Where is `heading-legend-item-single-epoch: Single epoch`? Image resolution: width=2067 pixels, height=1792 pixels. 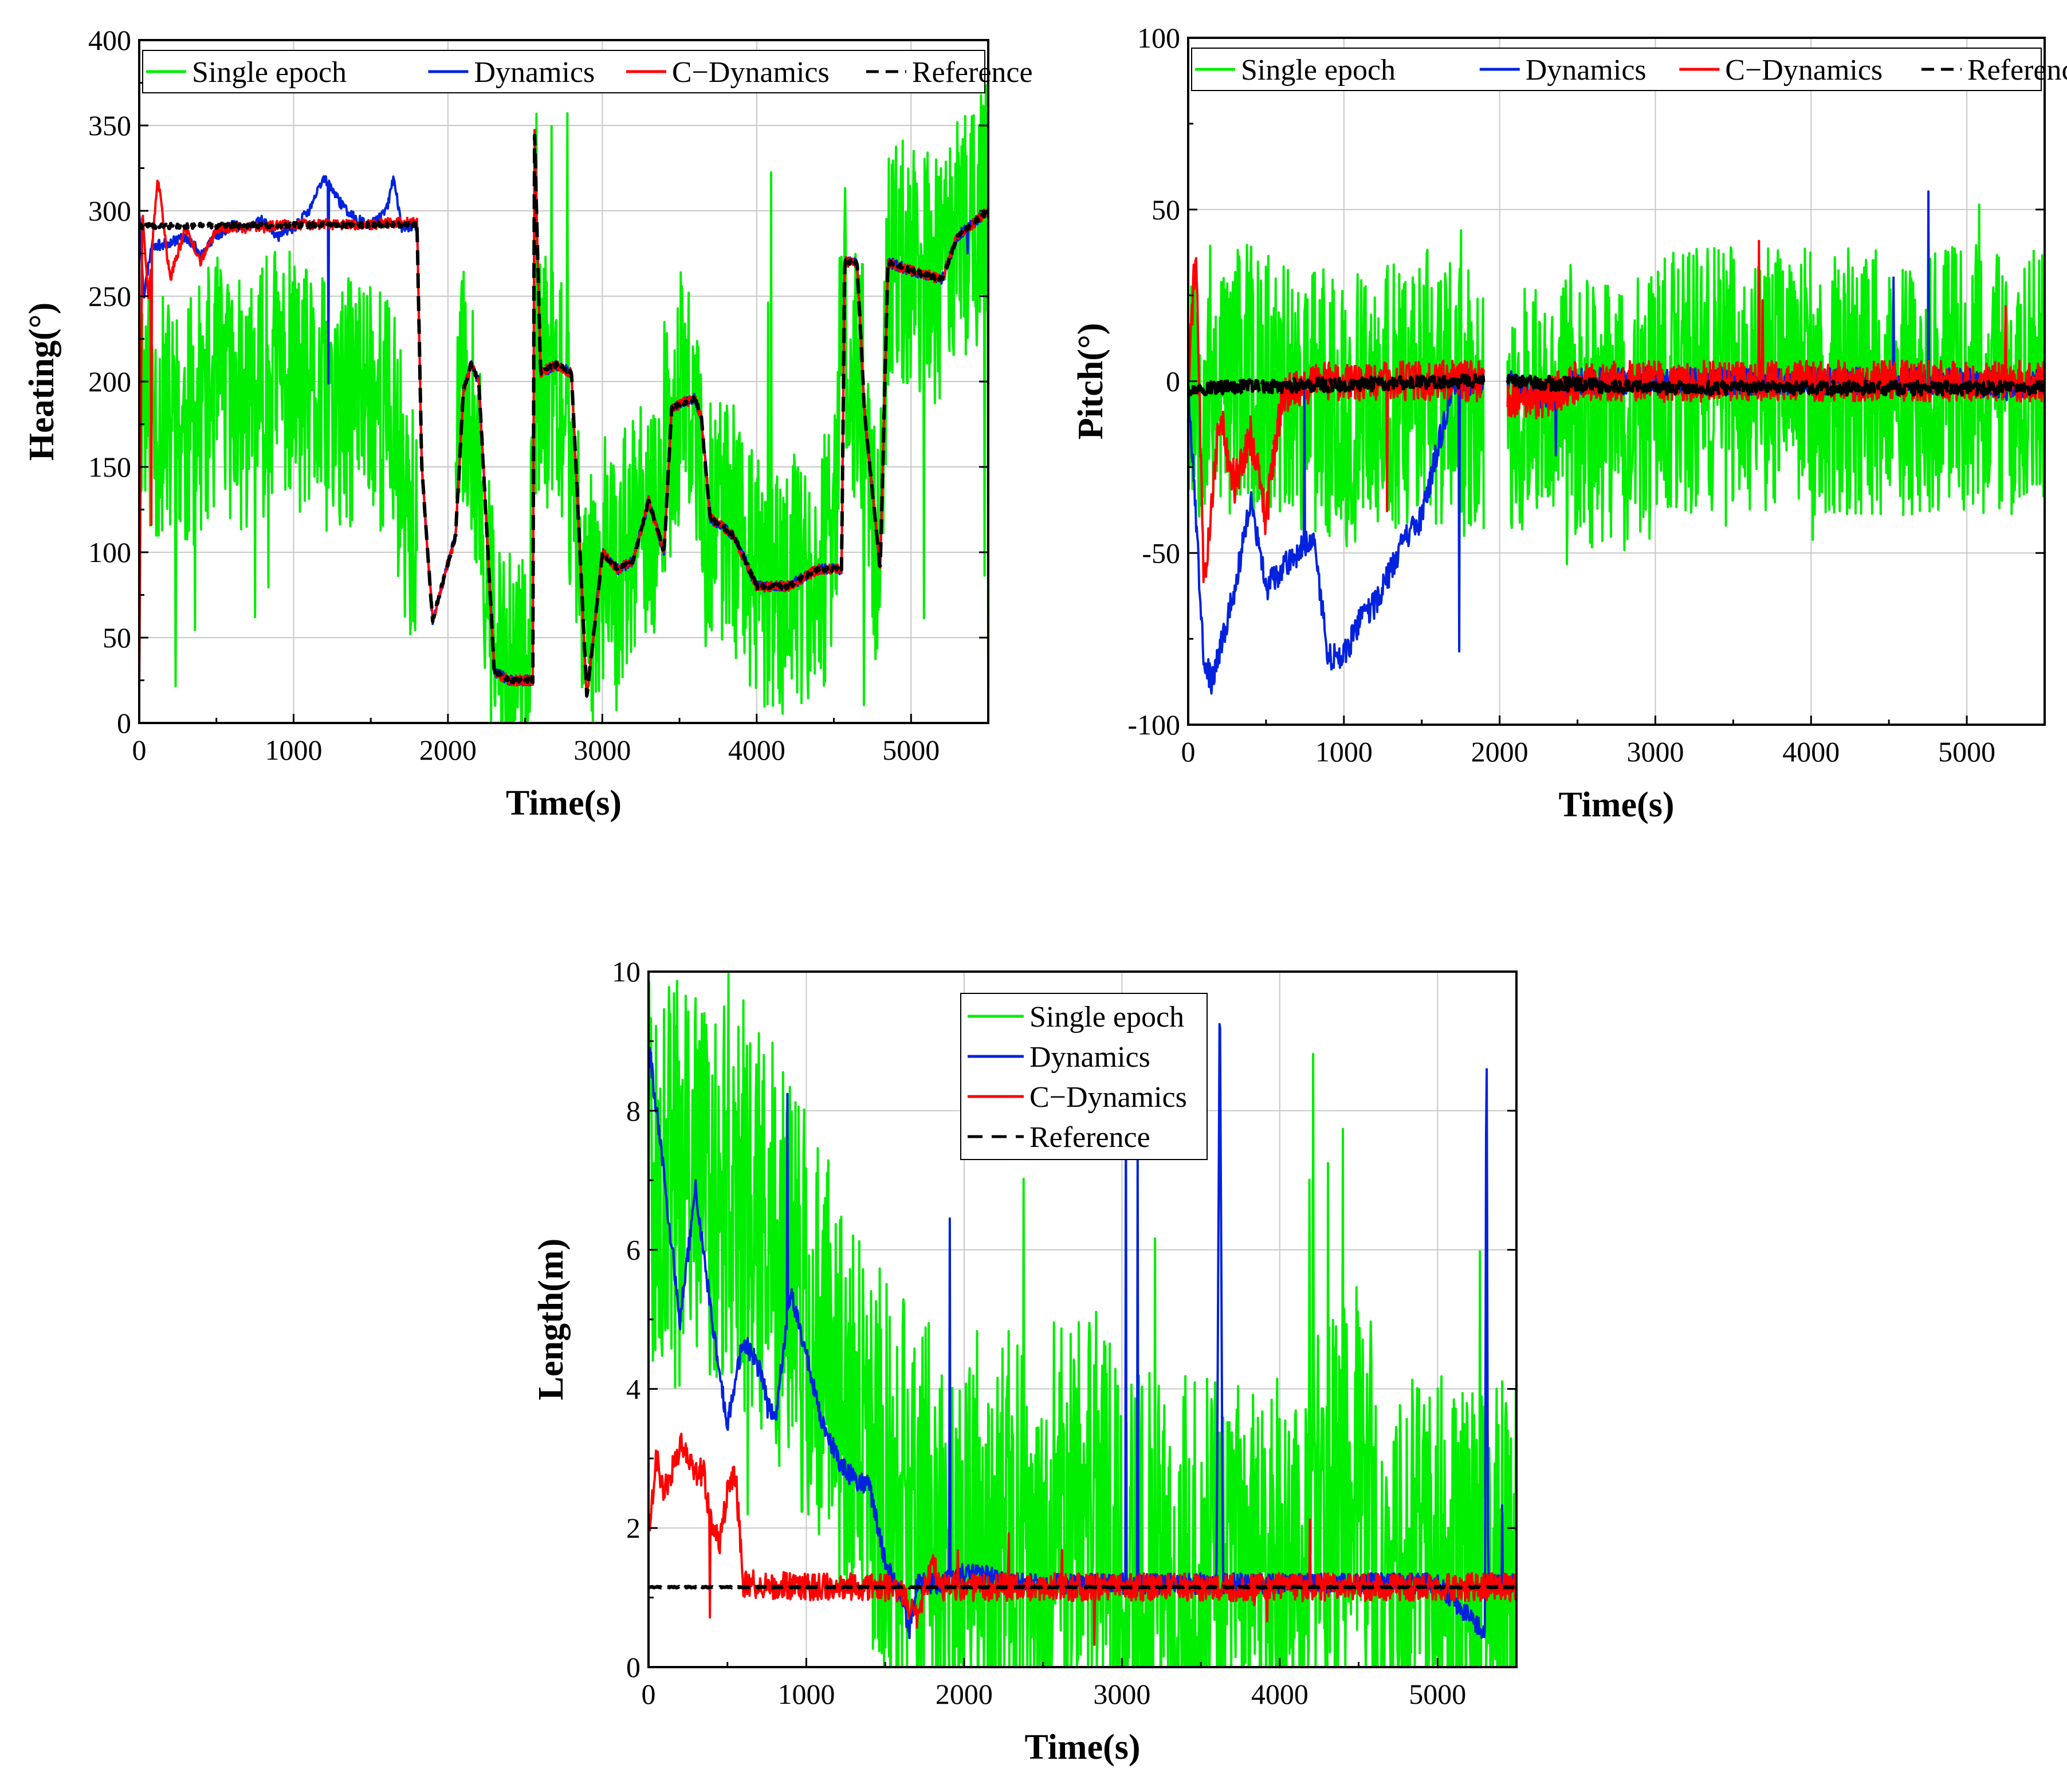
heading-legend-item-single-epoch: Single epoch is located at coordinates (246, 72).